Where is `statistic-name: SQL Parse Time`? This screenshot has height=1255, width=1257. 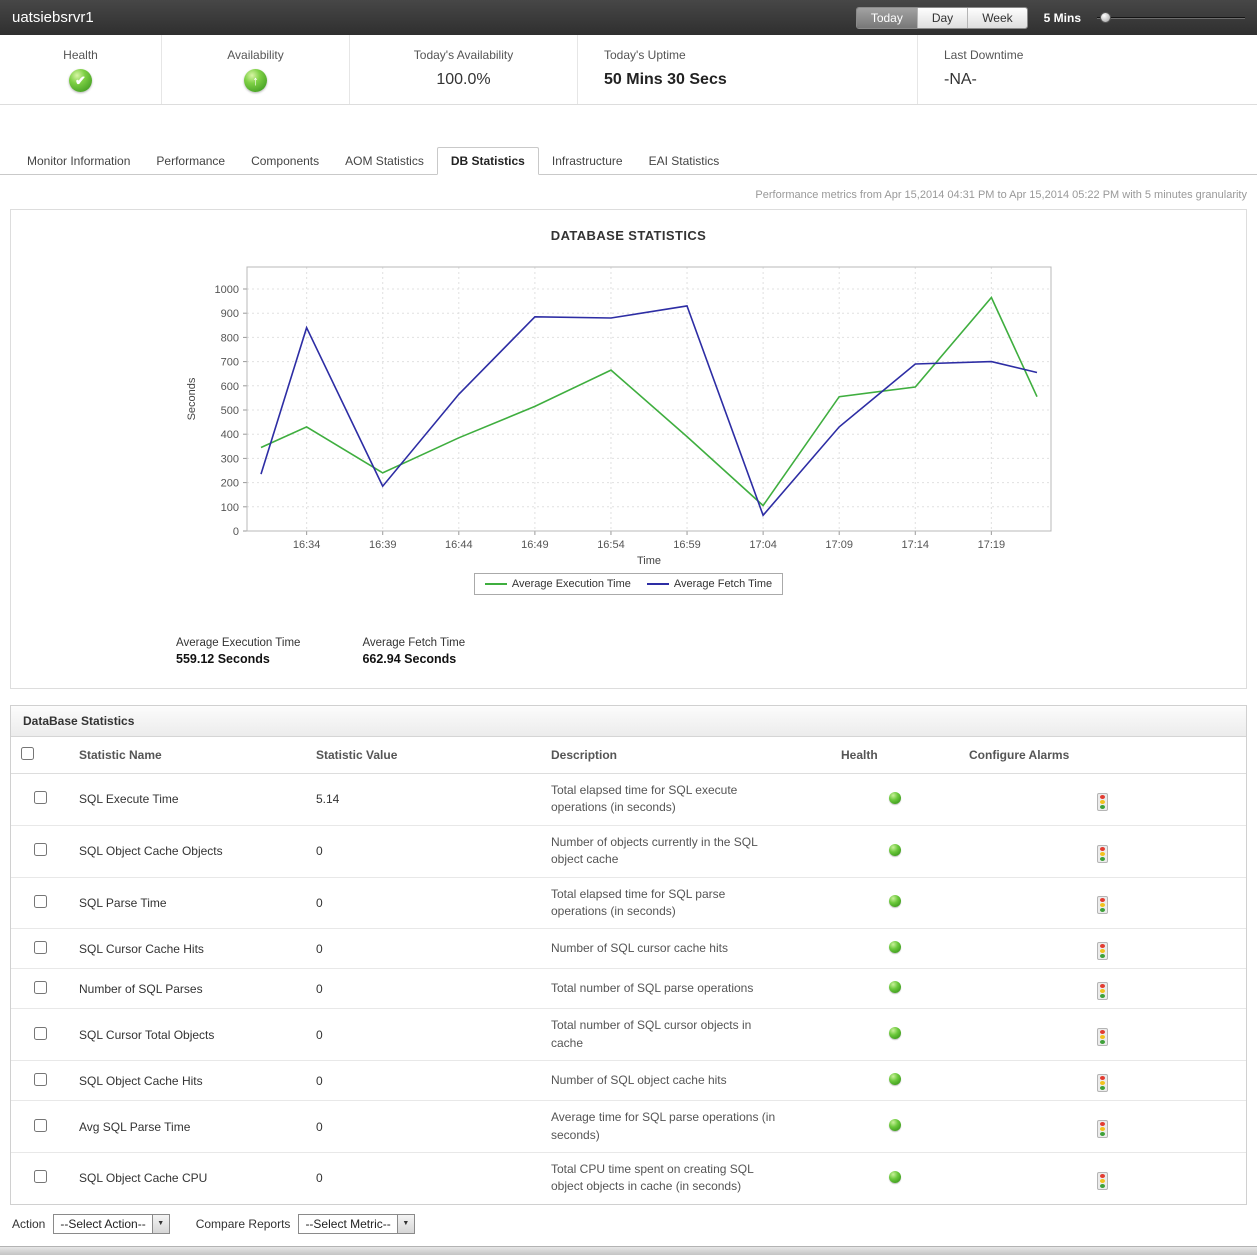 statistic-name: SQL Parse Time is located at coordinates (187, 903).